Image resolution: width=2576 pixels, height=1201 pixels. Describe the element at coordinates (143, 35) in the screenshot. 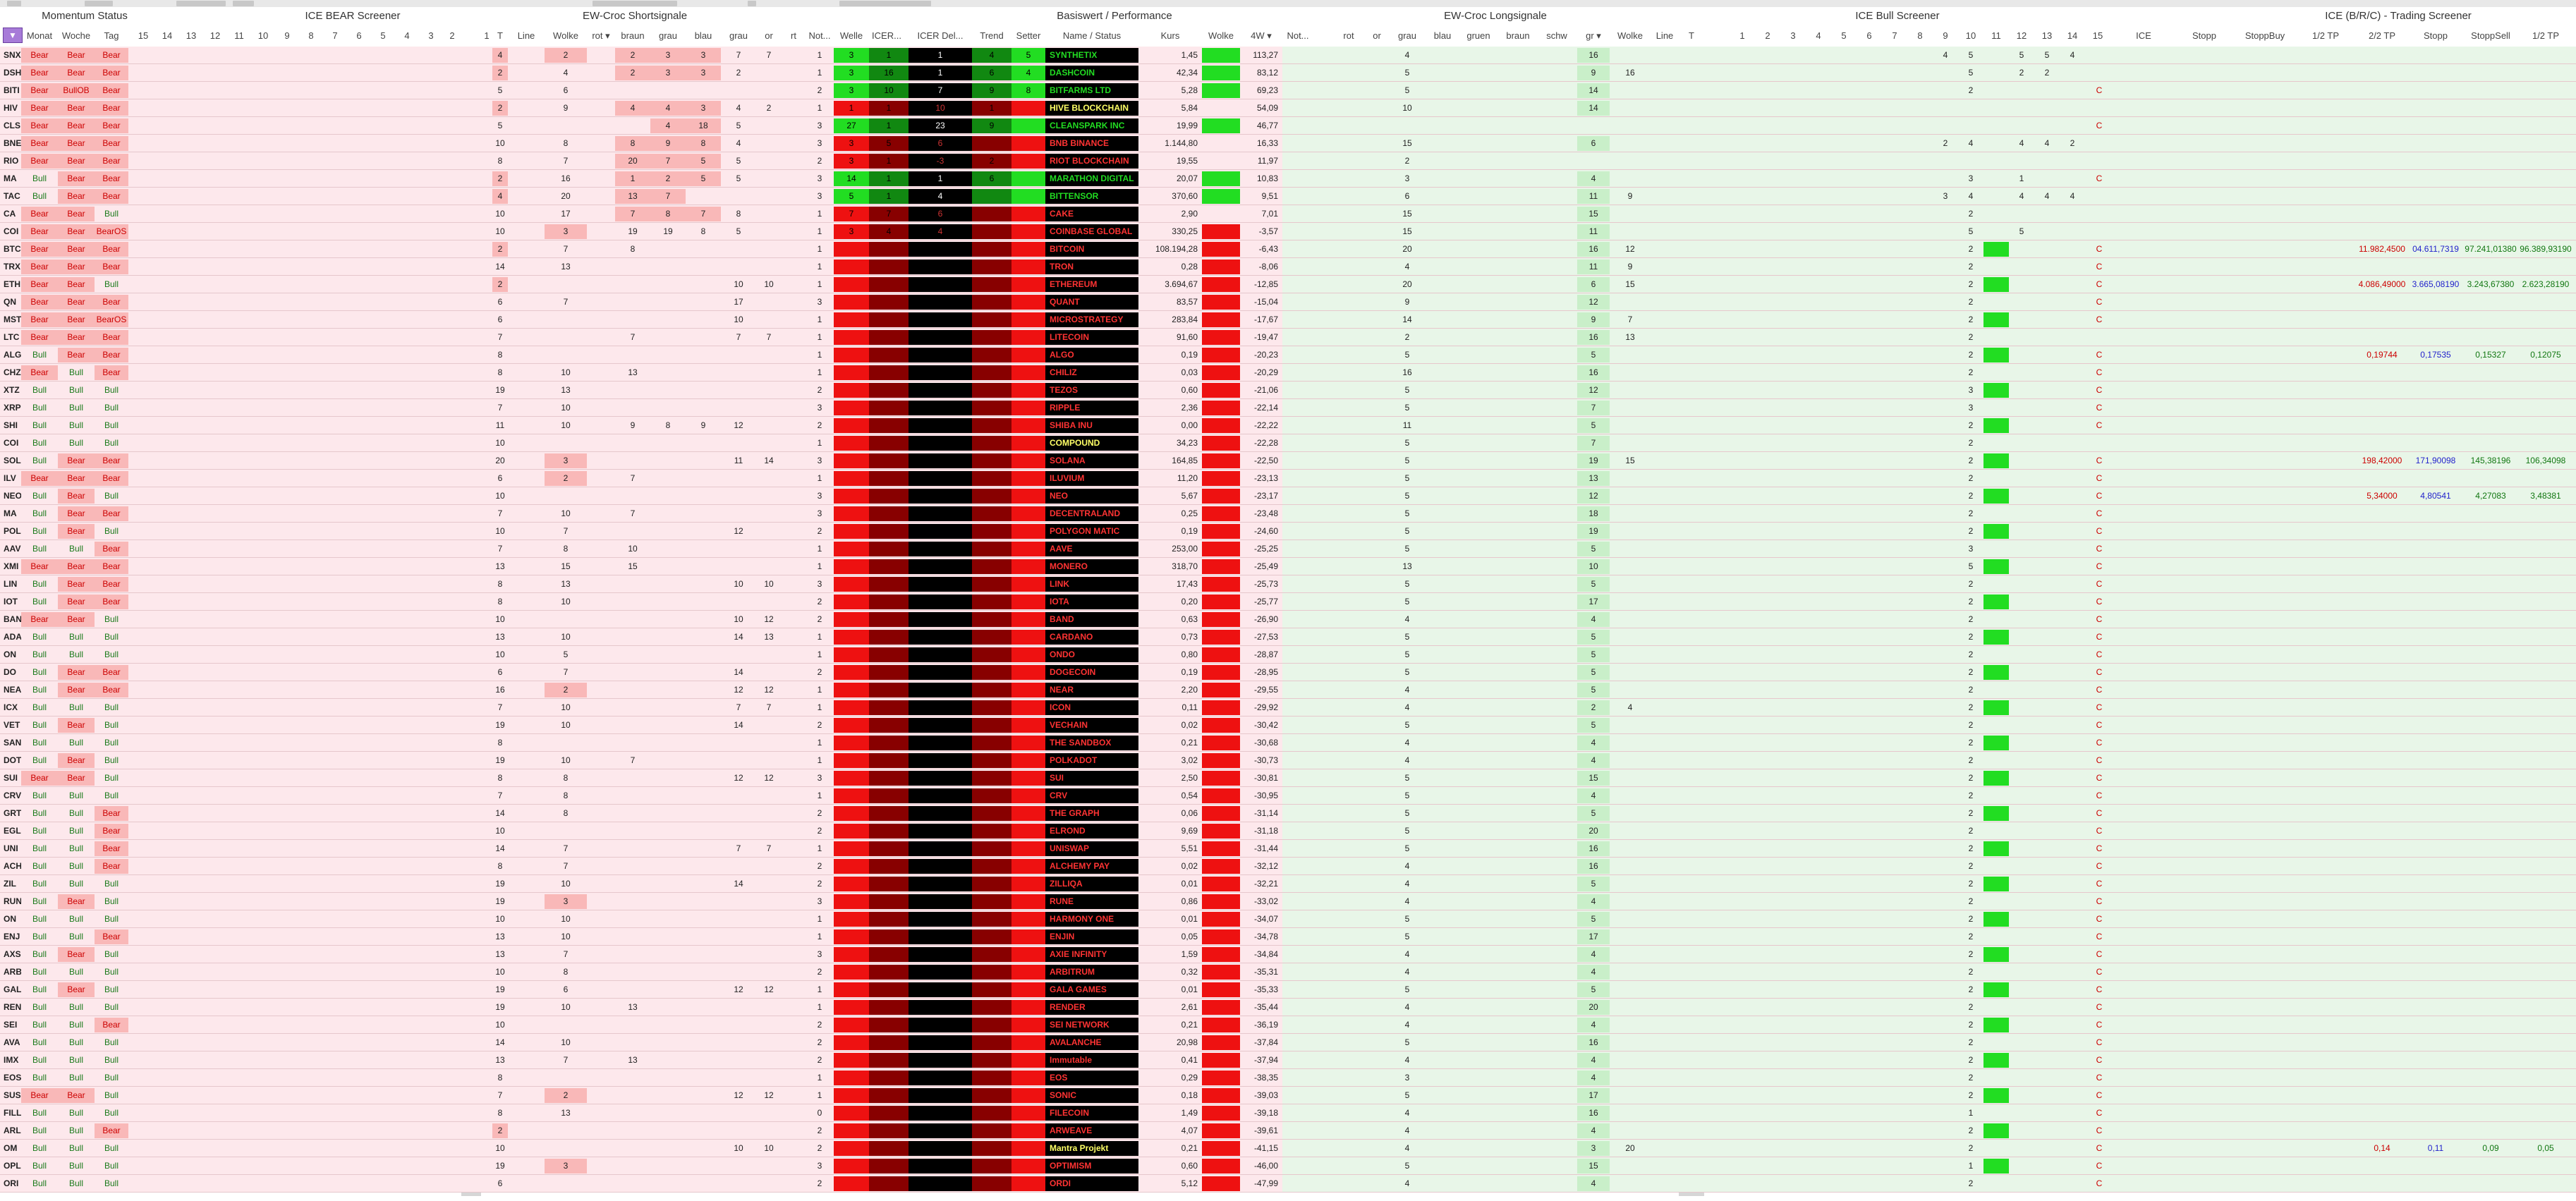

I see `column-header: 15` at that location.